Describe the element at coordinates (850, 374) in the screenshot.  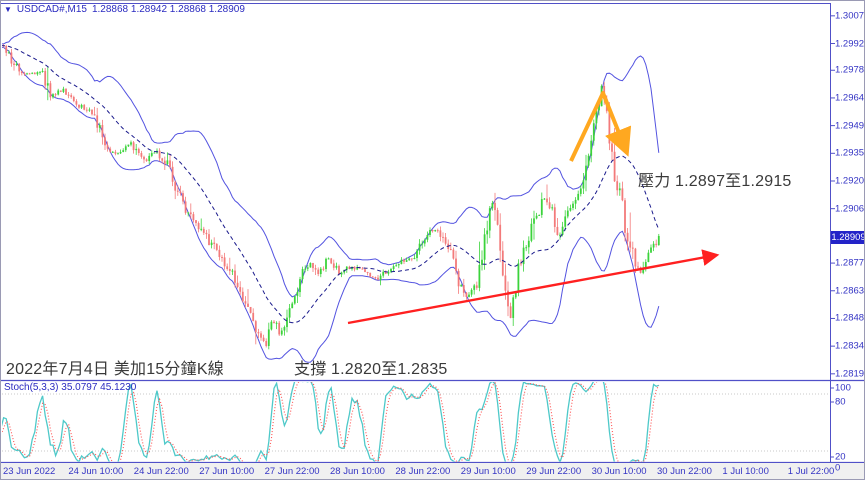
I see `price-tick-label: 1.28195` at that location.